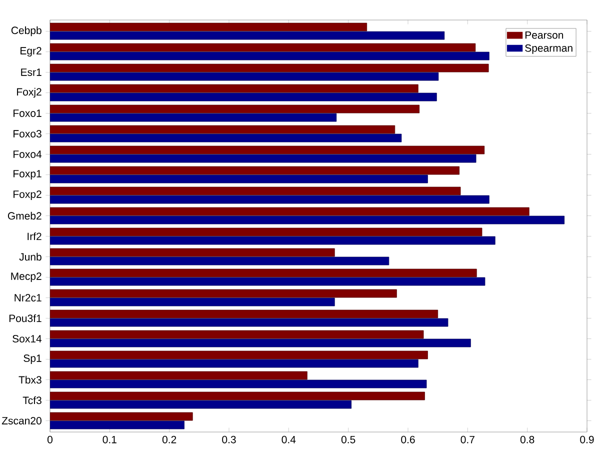 The image size is (597, 459). Describe the element at coordinates (548, 49) in the screenshot. I see `legend-label: Spearman` at that location.